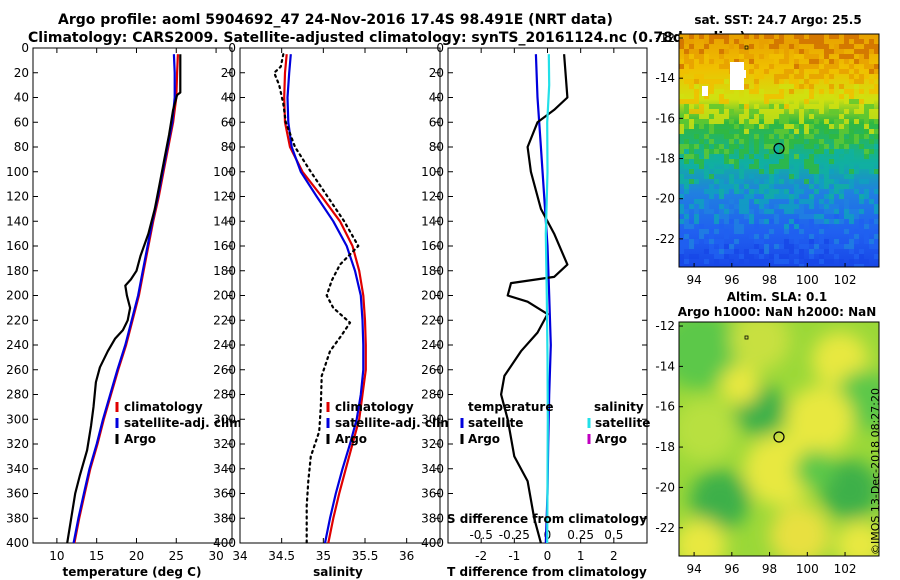  I want to click on y-tick-label: 80, so click(21, 147).